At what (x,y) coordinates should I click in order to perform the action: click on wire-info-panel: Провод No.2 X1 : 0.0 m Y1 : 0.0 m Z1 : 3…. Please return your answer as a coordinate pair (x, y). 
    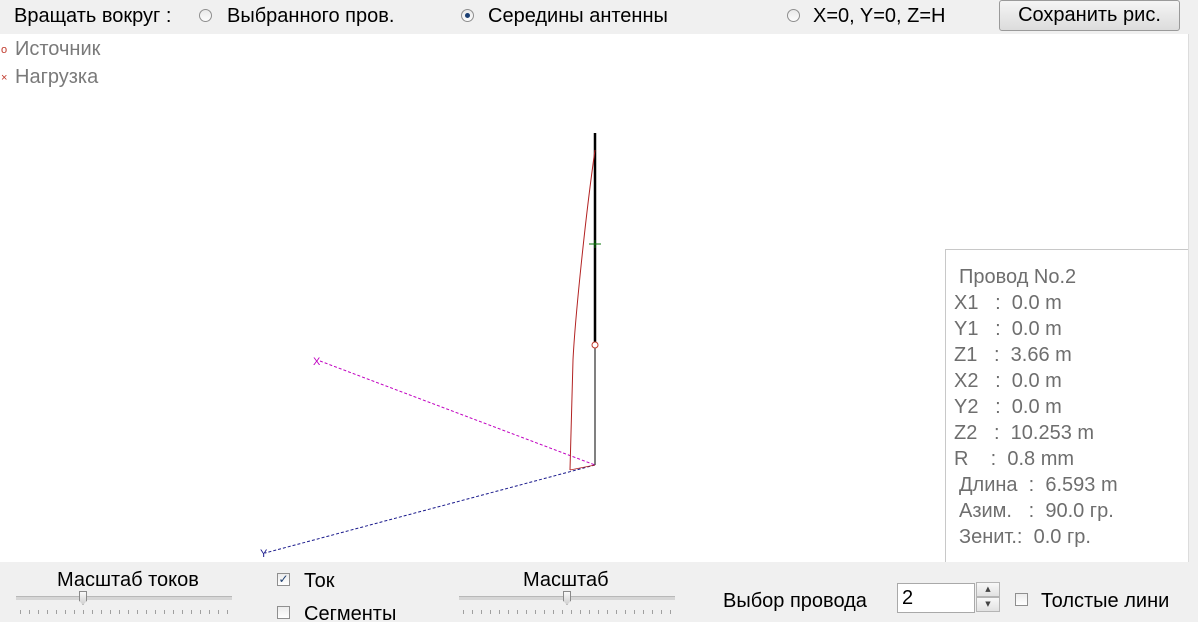
    Looking at the image, I should click on (1067, 405).